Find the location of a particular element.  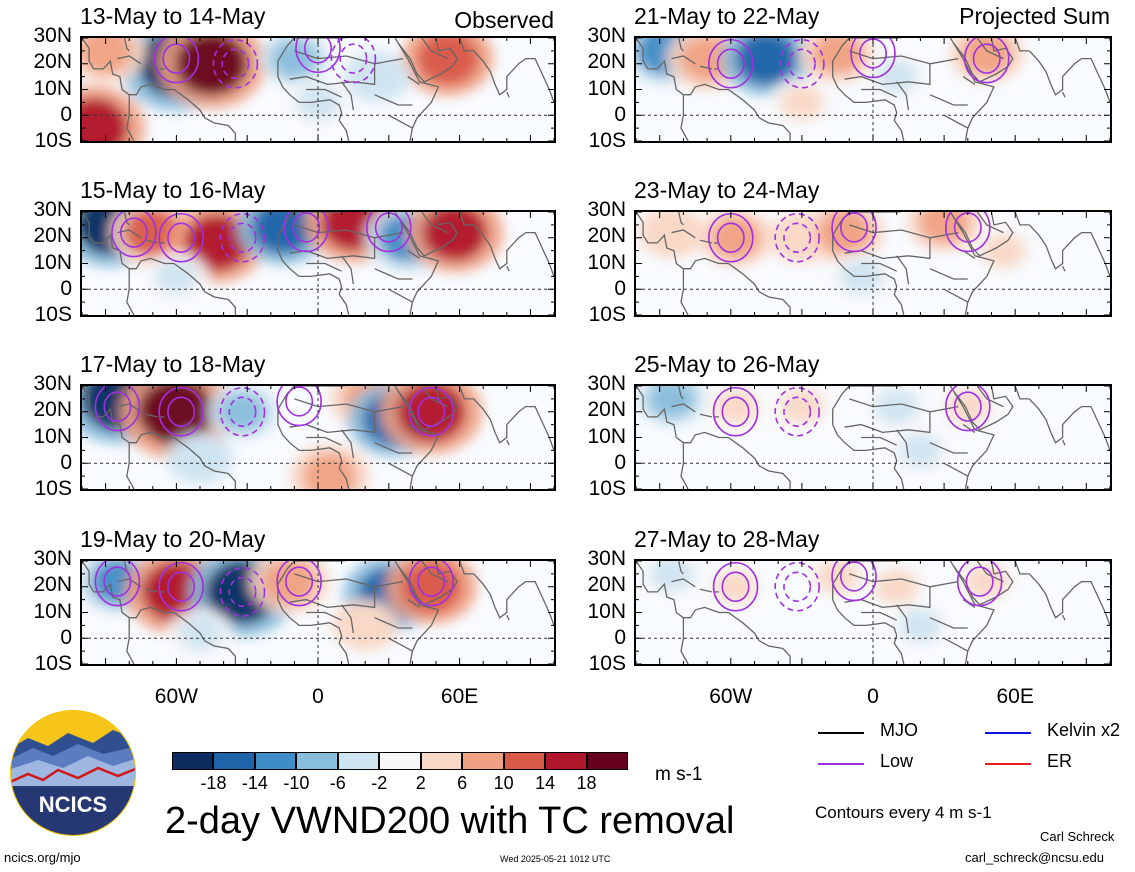

footer-email: carl_schreck@ncsu.edu is located at coordinates (1034, 857).